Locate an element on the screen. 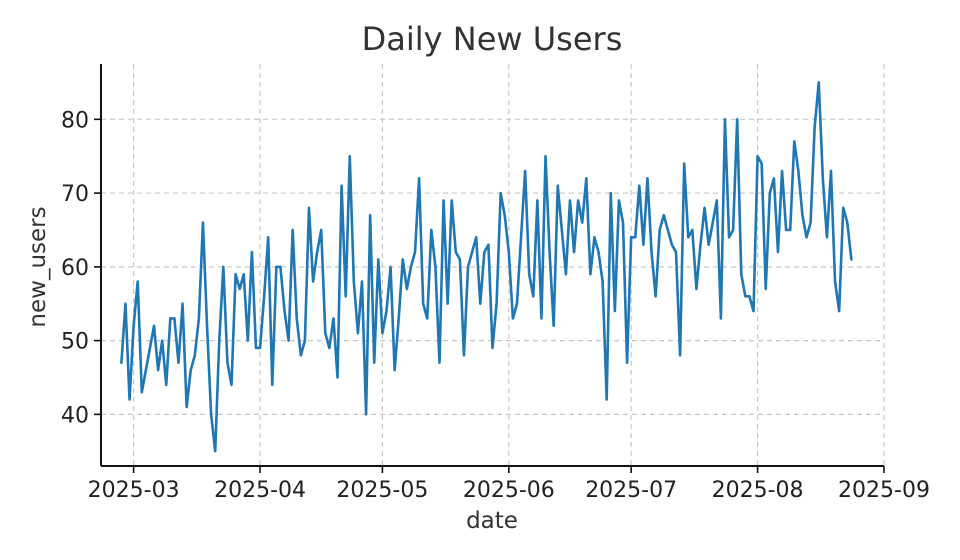 The image size is (960, 560). x-axis-label: date is located at coordinates (492, 521).